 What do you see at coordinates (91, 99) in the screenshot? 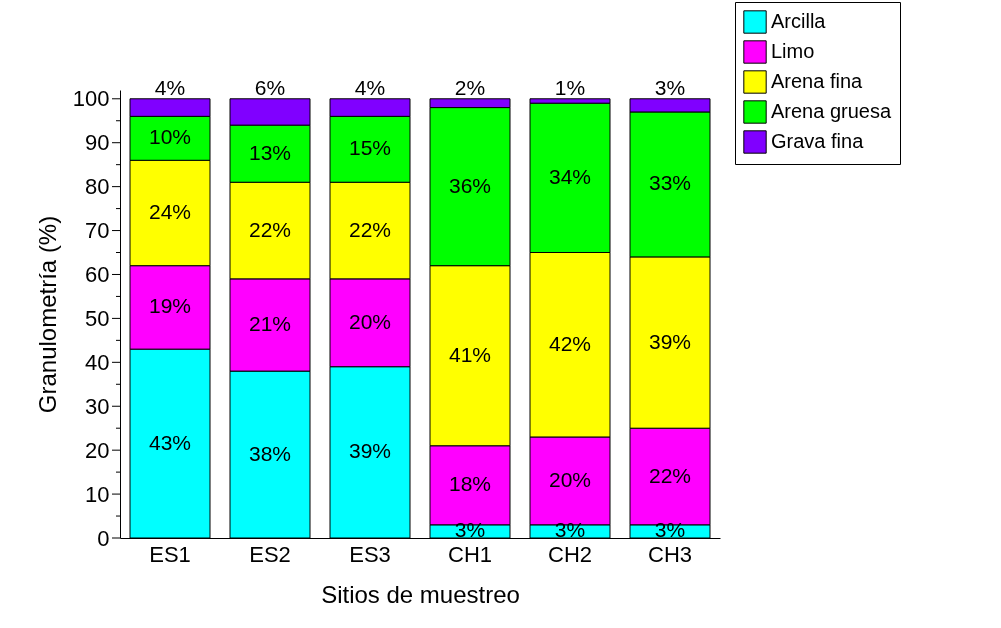
I see `y-tick-label: 100` at bounding box center [91, 99].